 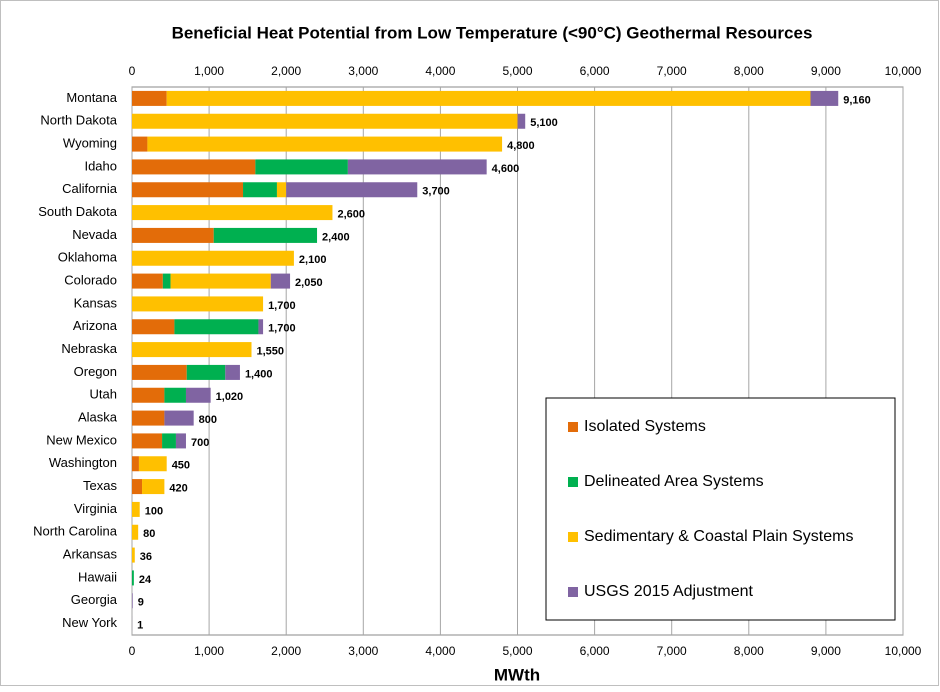 I want to click on legend-label: Sedimentary & Coastal Plain Systems, so click(x=718, y=536).